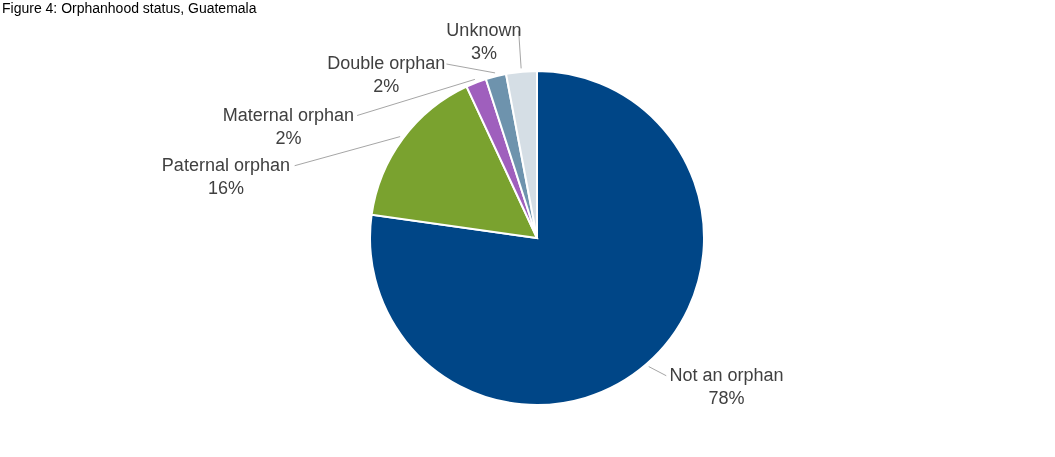  Describe the element at coordinates (129, 8) in the screenshot. I see `chart-title: Figure 4: Orphanhood status, Guatemala` at that location.